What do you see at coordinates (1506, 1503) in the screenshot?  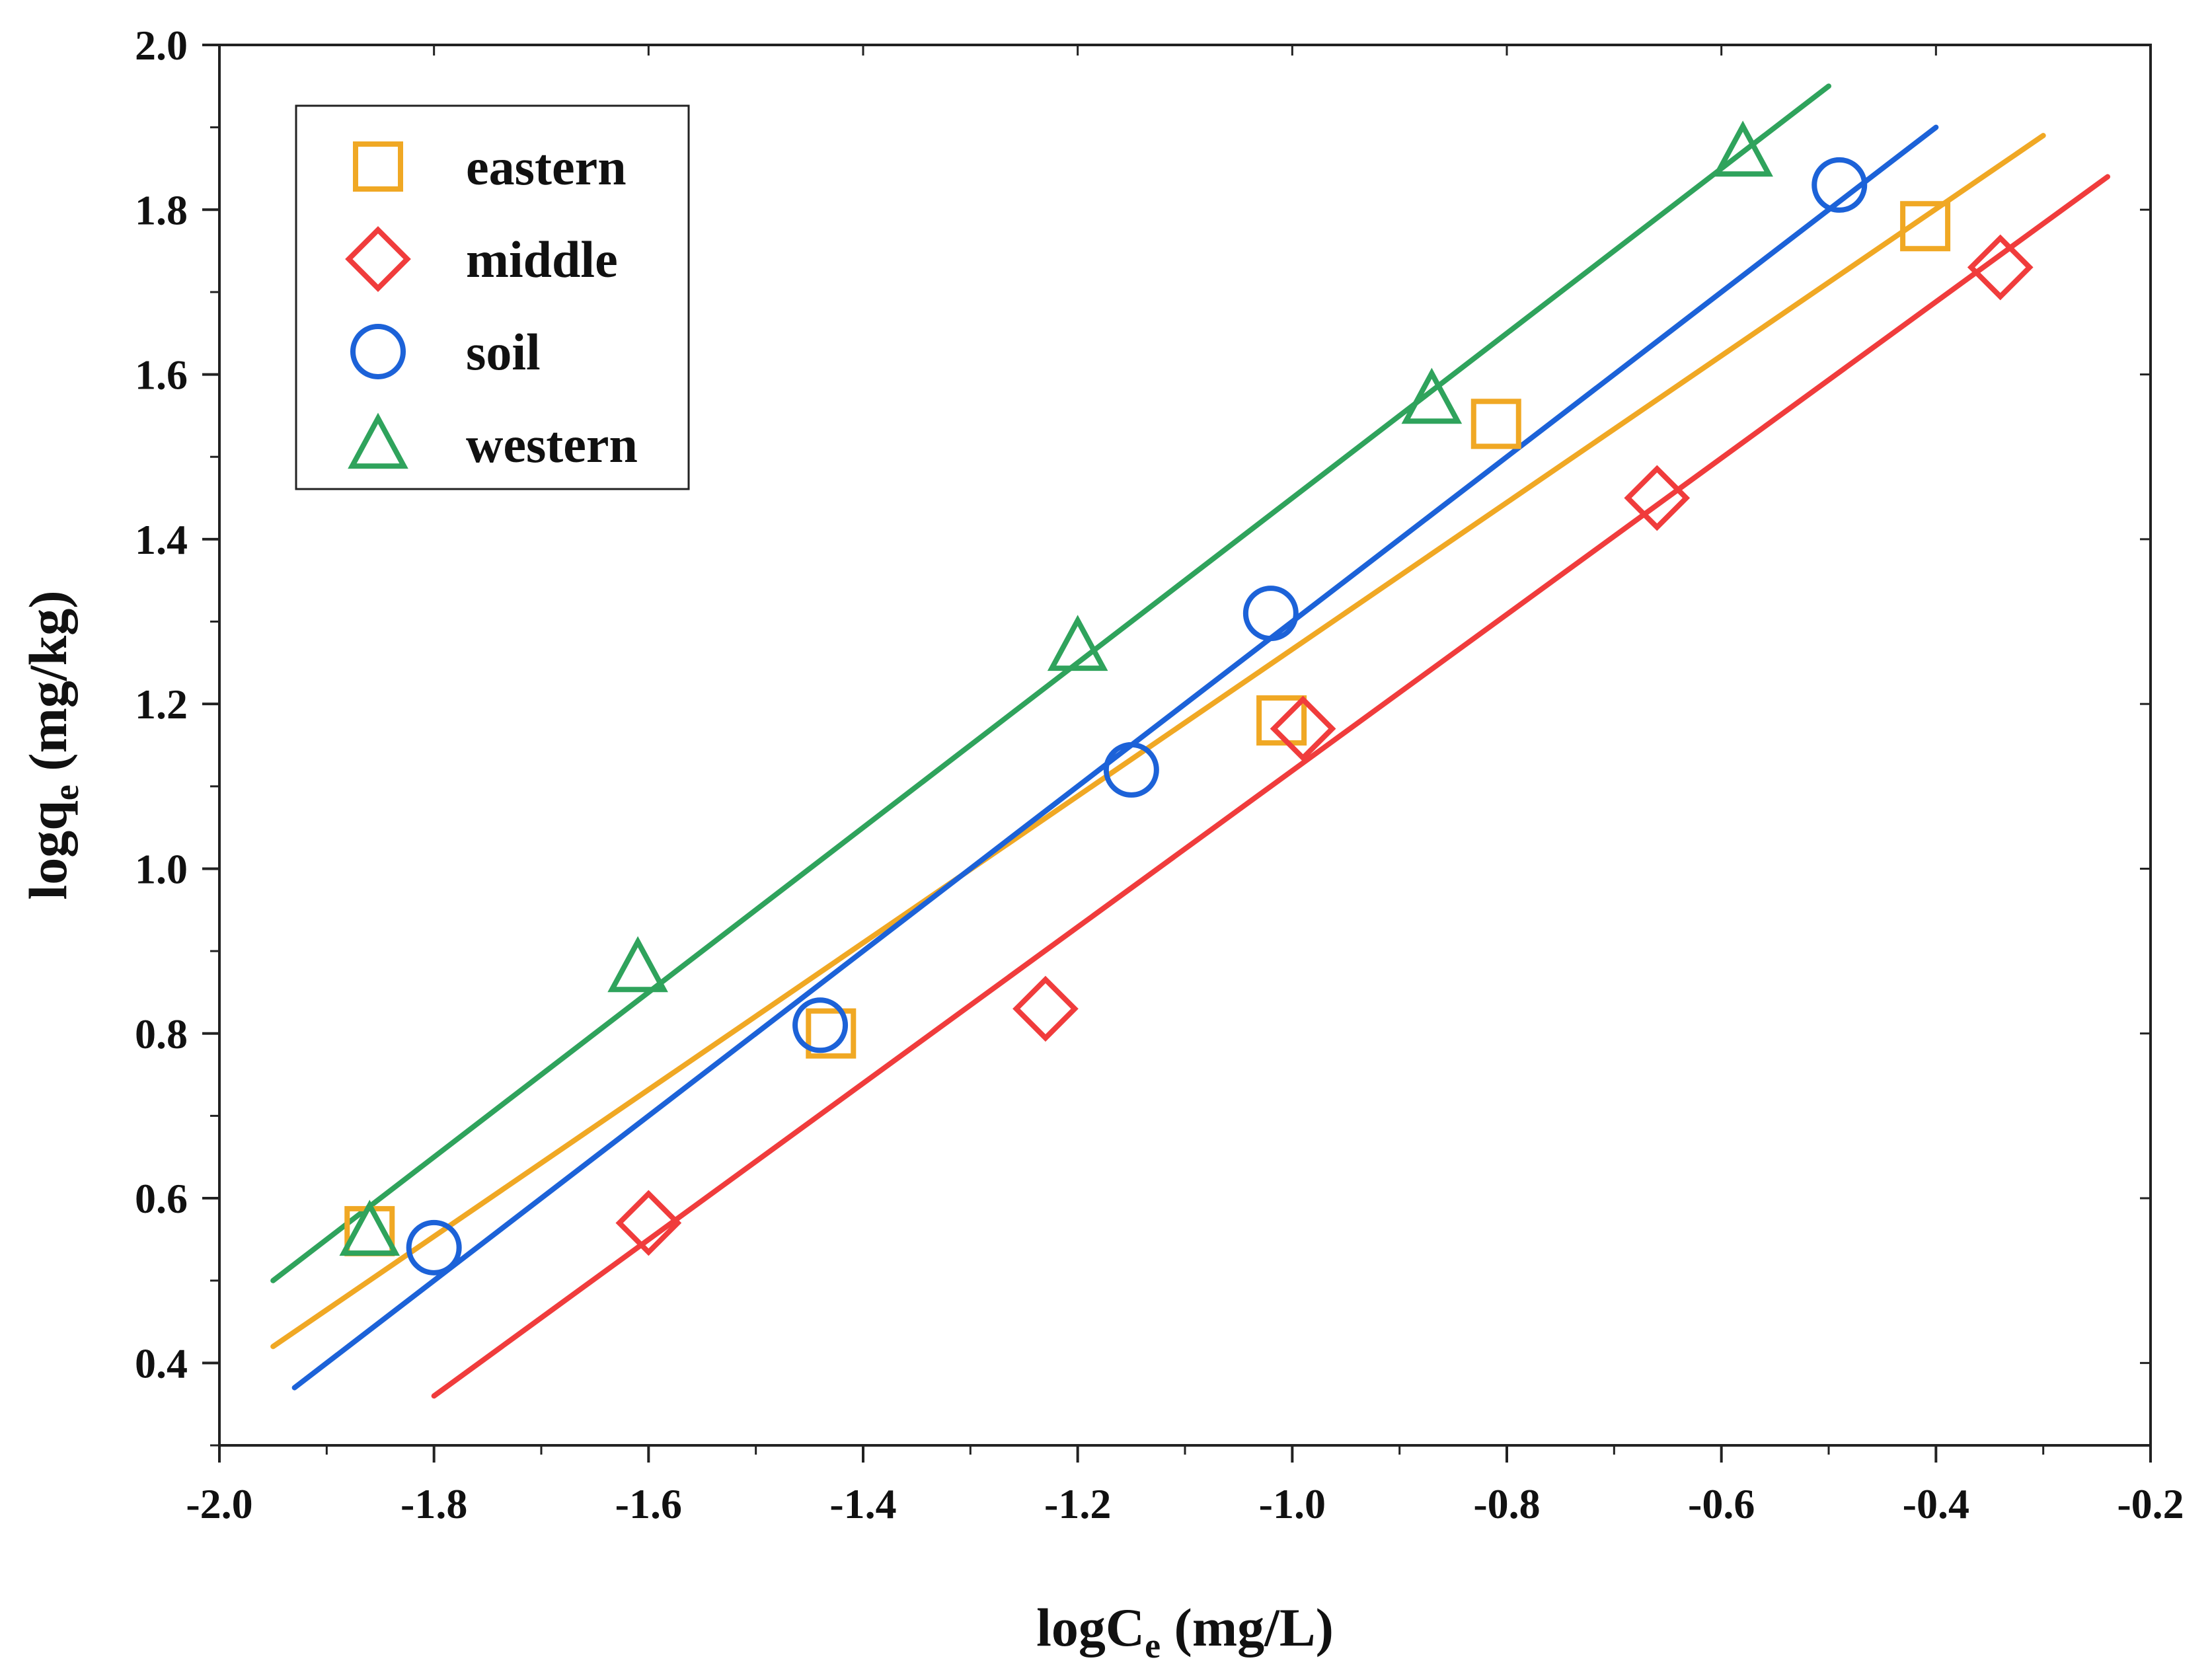 I see `x-tick-label: -0.8` at bounding box center [1506, 1503].